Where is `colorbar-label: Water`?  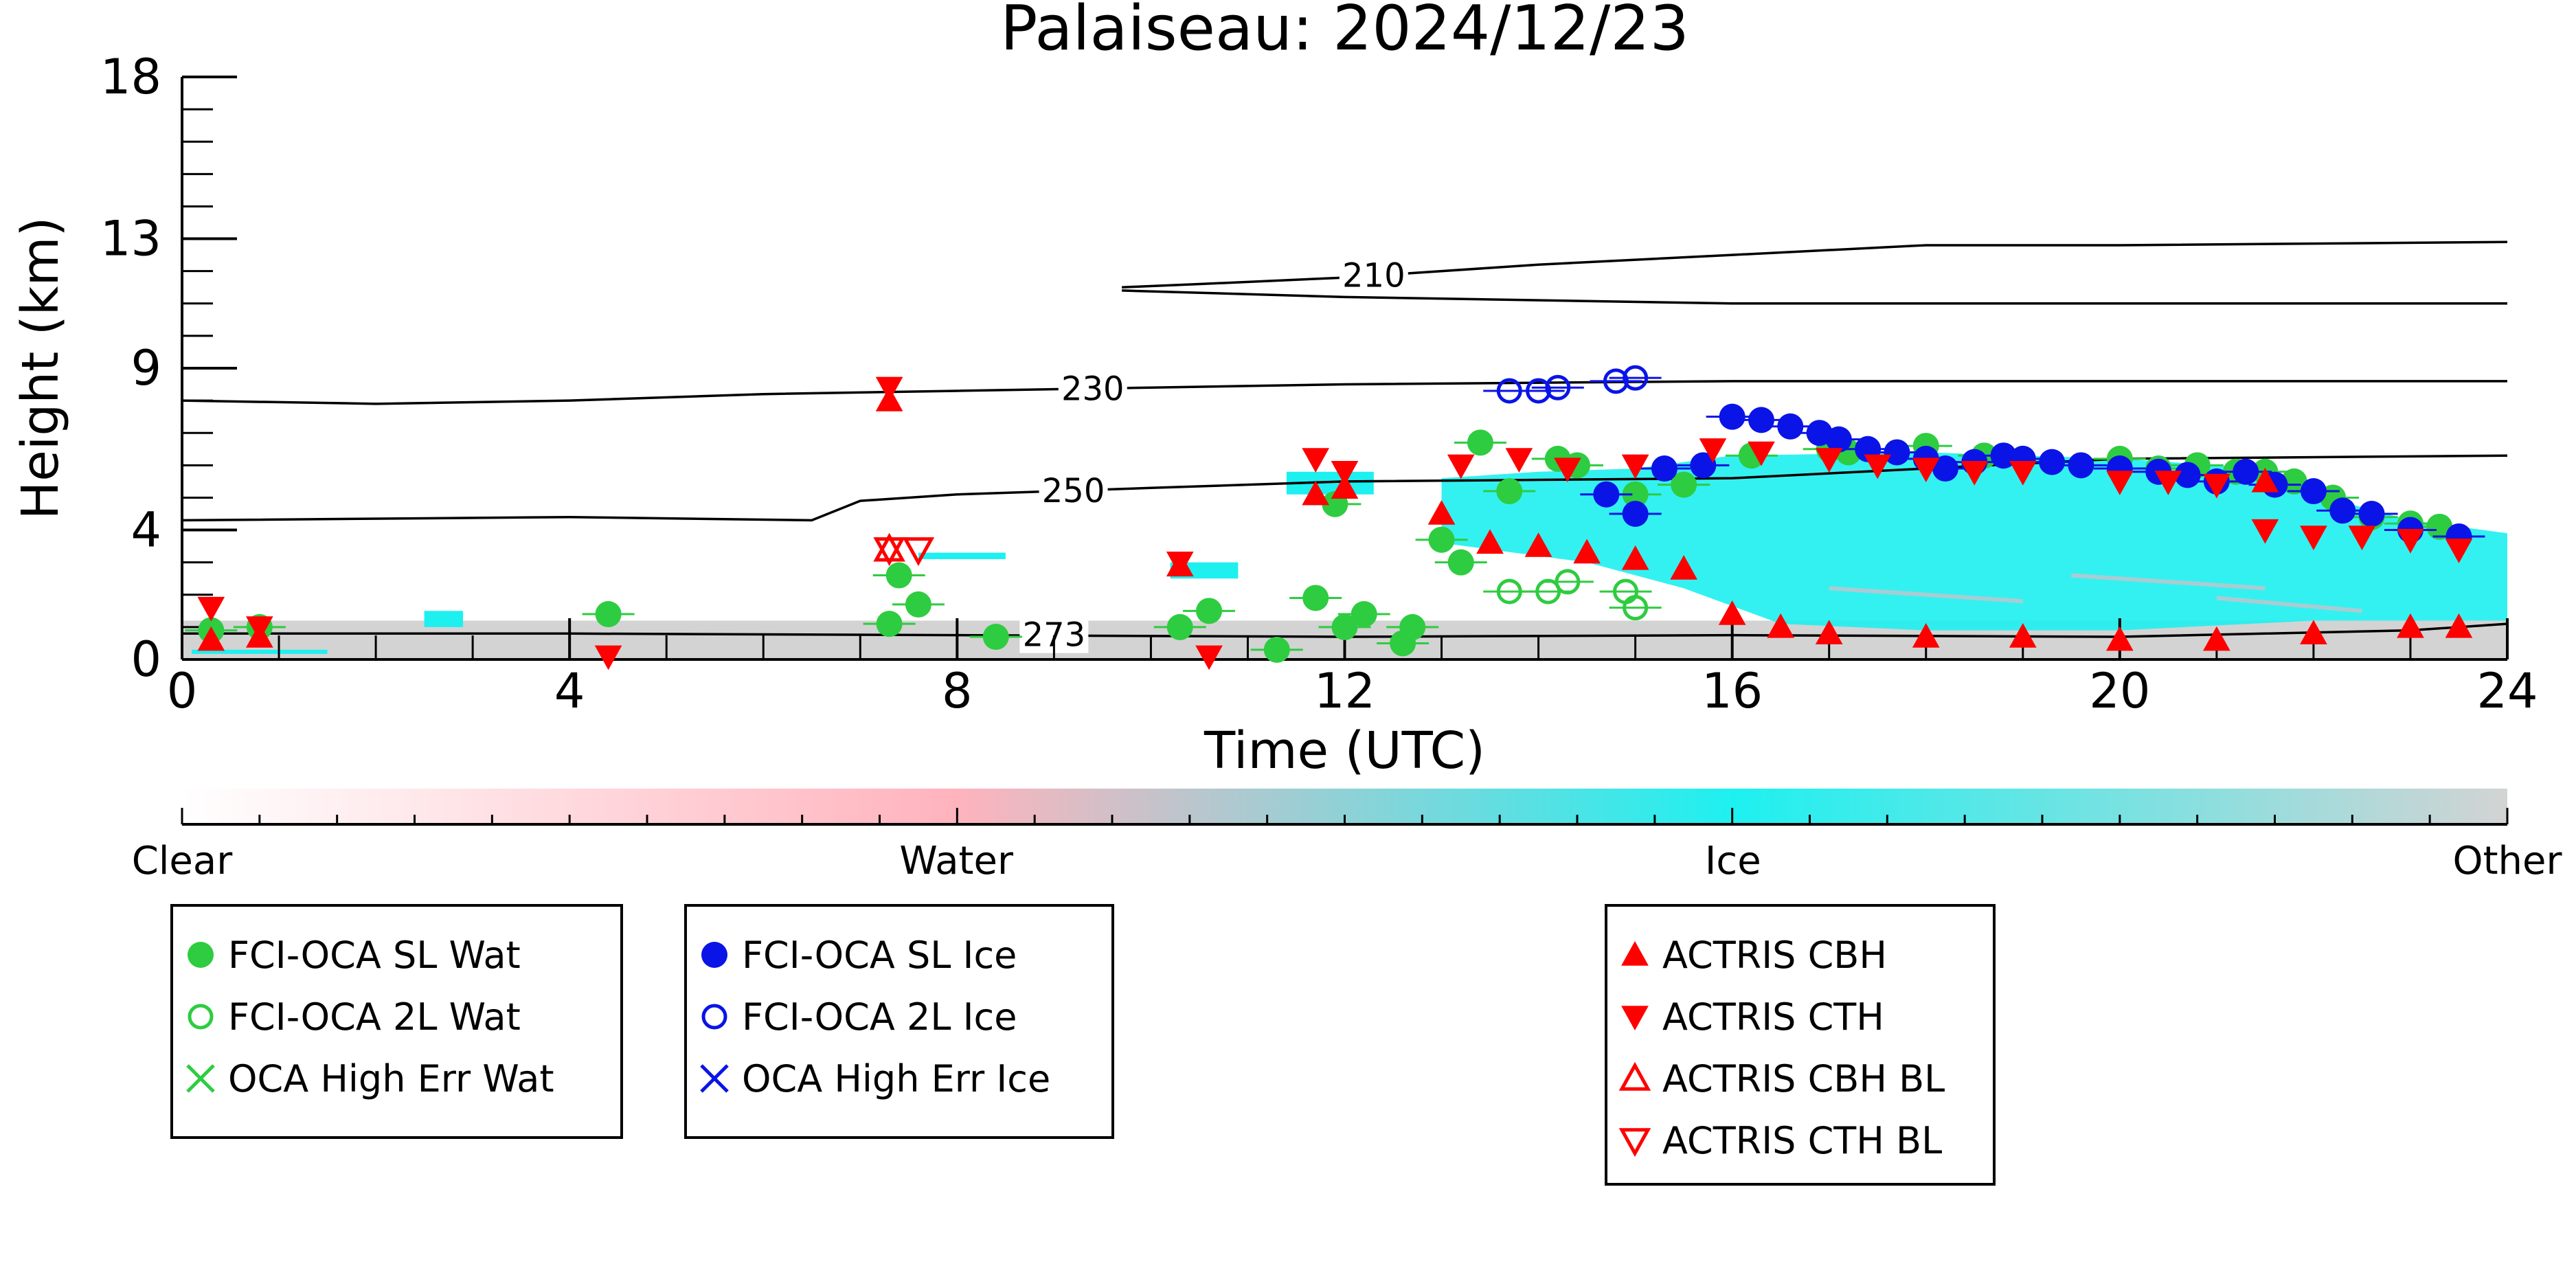 colorbar-label: Water is located at coordinates (956, 861).